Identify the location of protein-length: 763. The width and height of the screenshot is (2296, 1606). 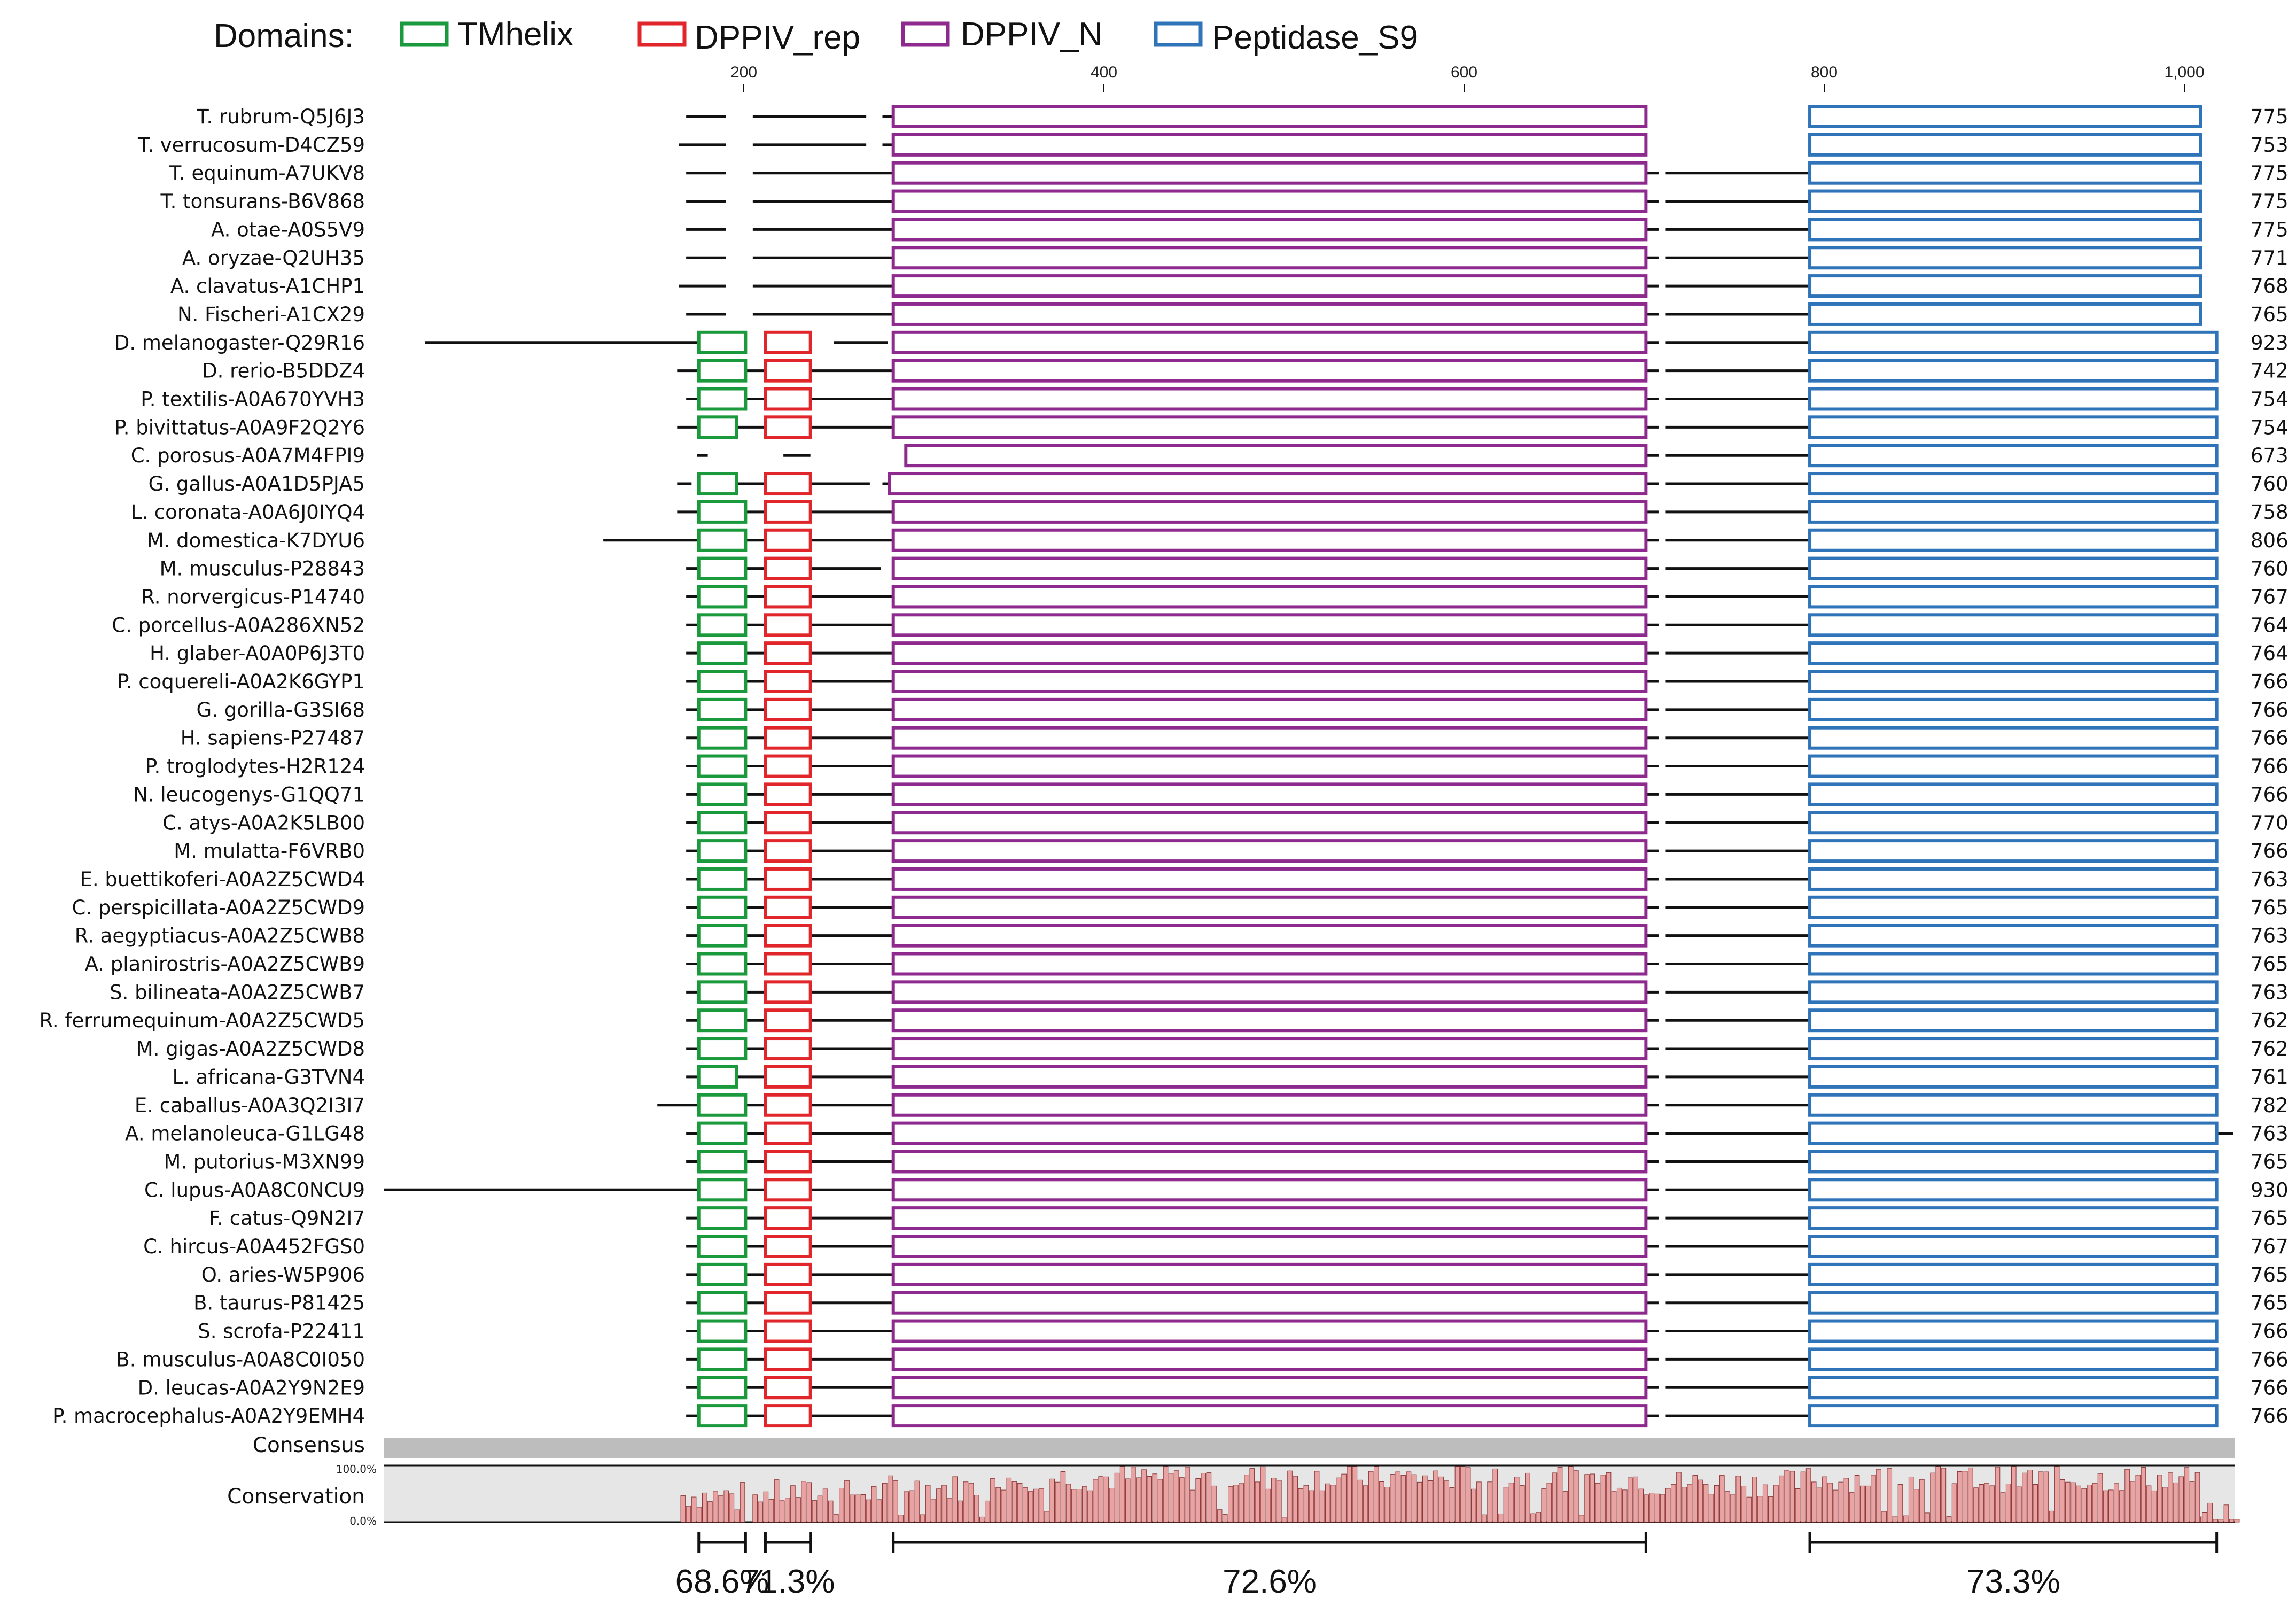
(2270, 1133).